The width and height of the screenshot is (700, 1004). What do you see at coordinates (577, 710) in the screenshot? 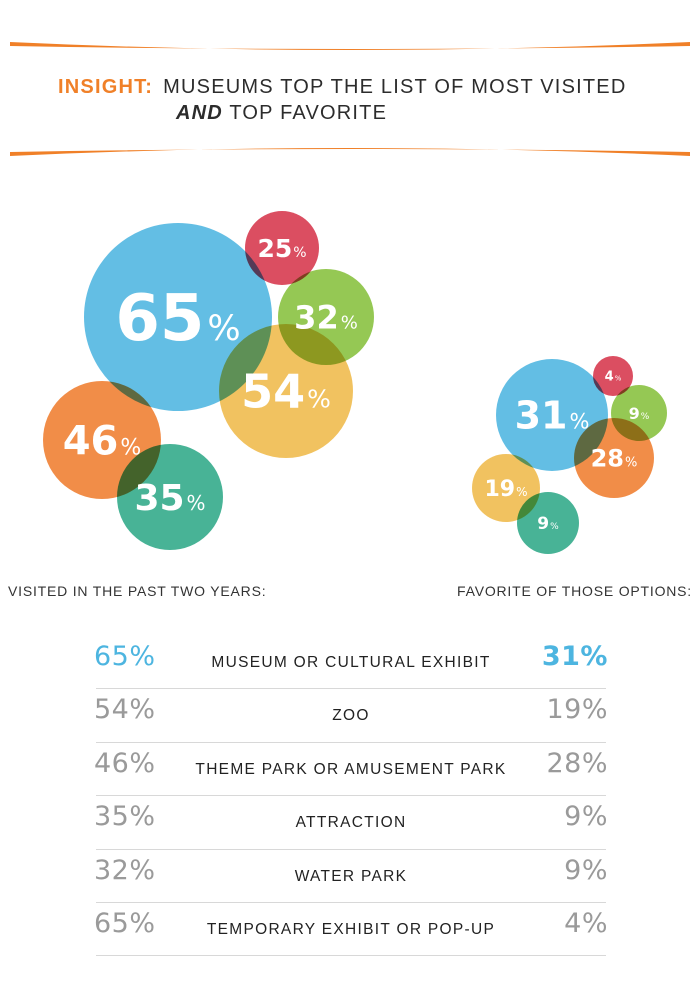
I see `favorite-percent: 19%` at bounding box center [577, 710].